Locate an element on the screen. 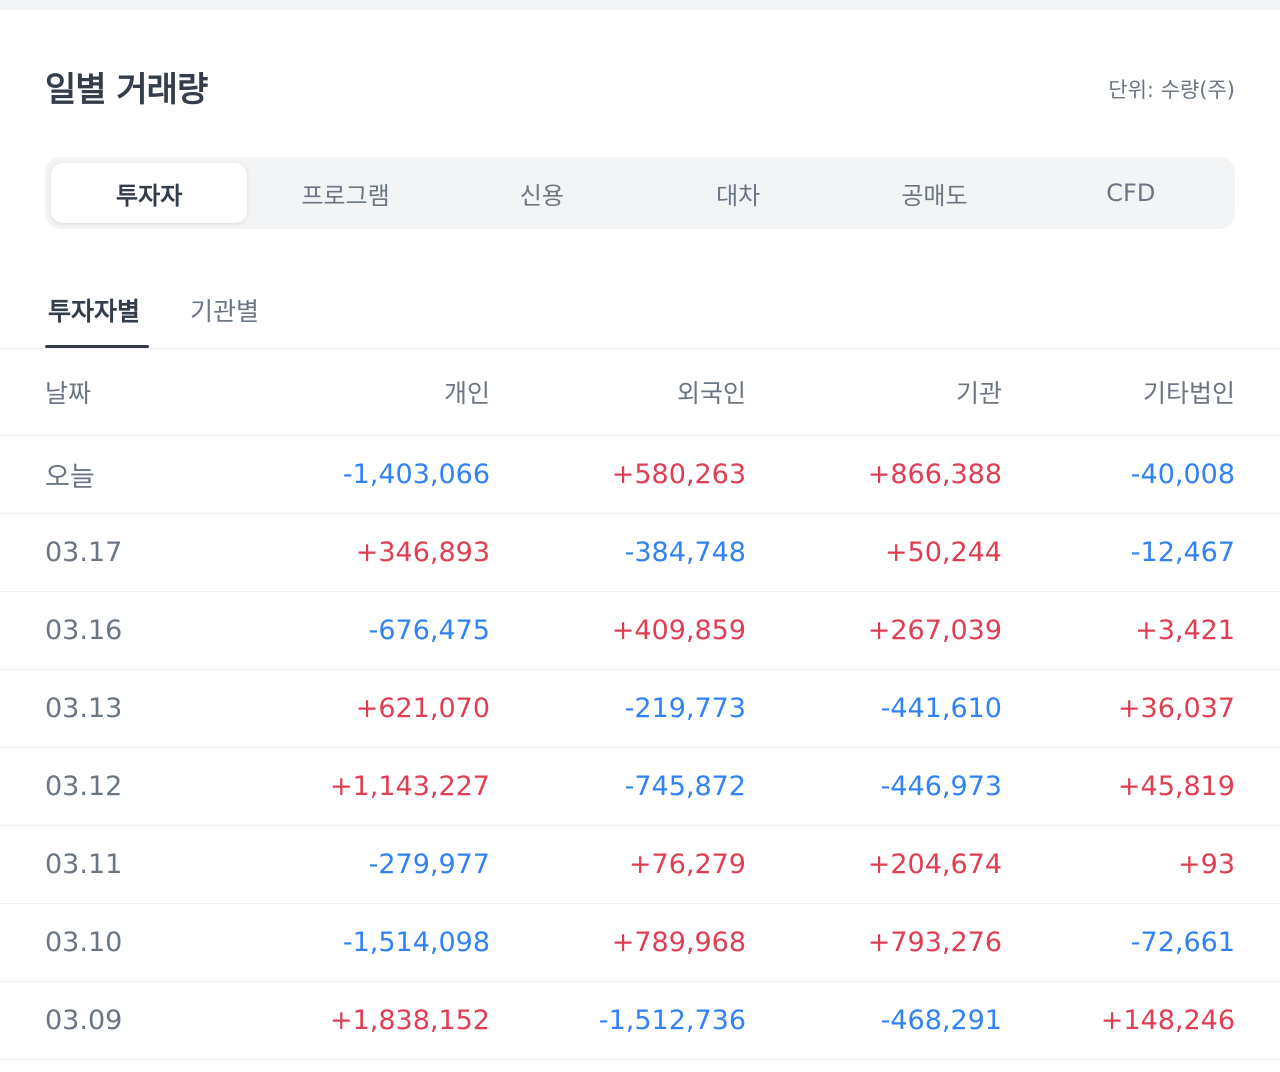 This screenshot has height=1072, width=1280. cell-foreign: +409,859 is located at coordinates (678, 630).